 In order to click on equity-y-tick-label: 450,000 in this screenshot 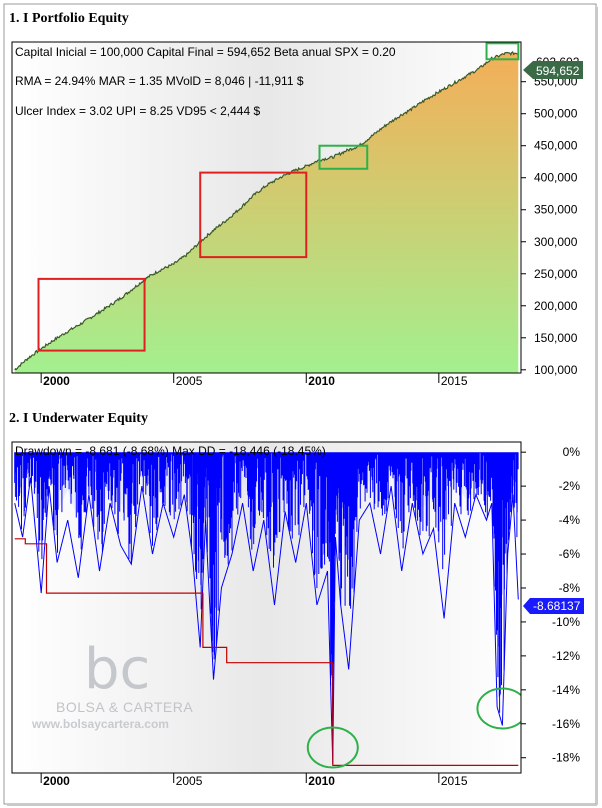, I will do `click(556, 146)`.